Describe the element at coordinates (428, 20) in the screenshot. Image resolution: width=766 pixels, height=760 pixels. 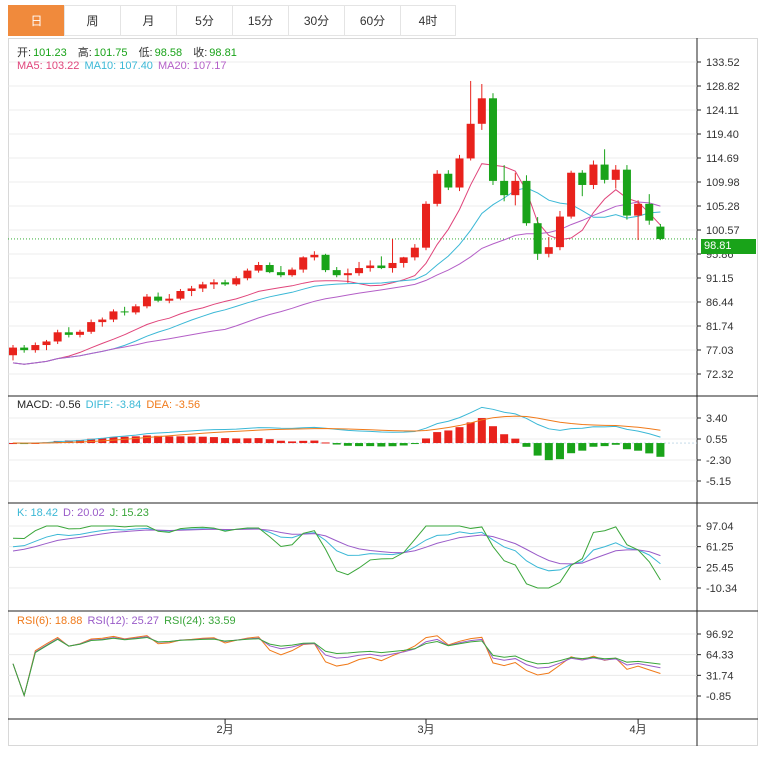
I see `tab-4hour: 4时` at that location.